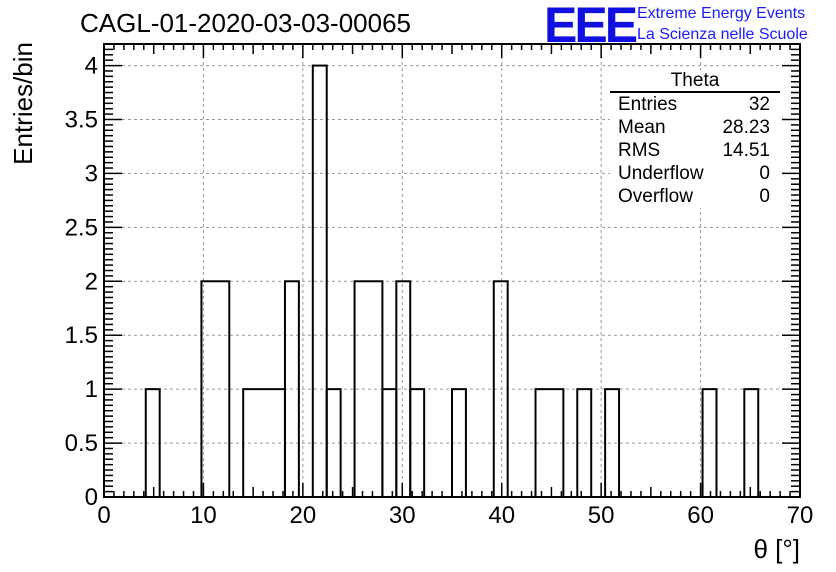 Image resolution: width=836 pixels, height=572 pixels. Describe the element at coordinates (591, 26) in the screenshot. I see `eee-logo: EEE` at that location.